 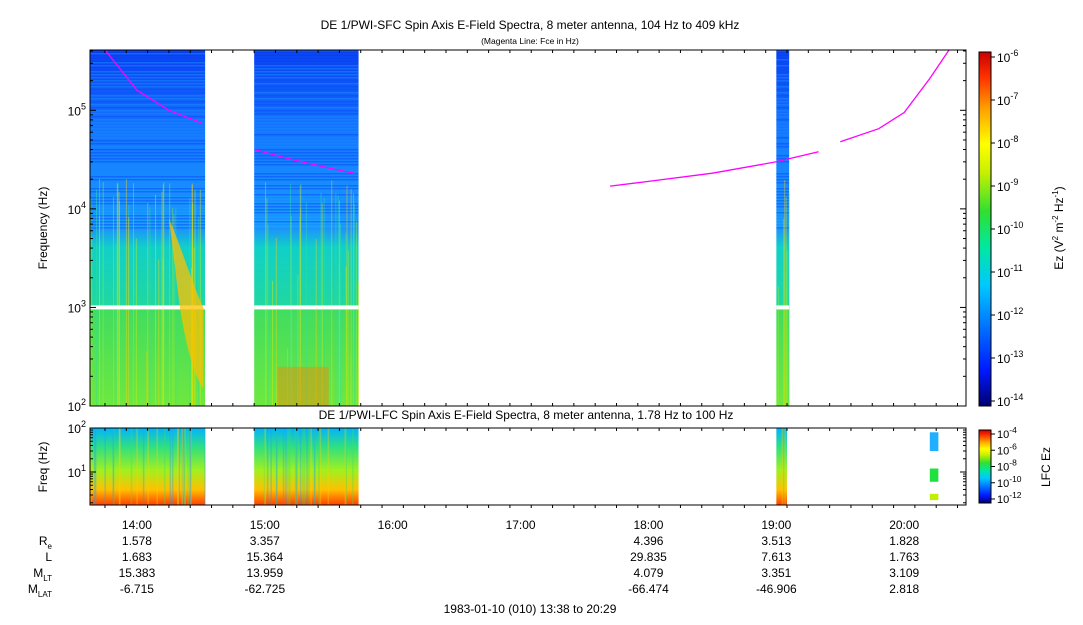 What do you see at coordinates (264, 573) in the screenshot?
I see `ephemeris-value: 13.959` at bounding box center [264, 573].